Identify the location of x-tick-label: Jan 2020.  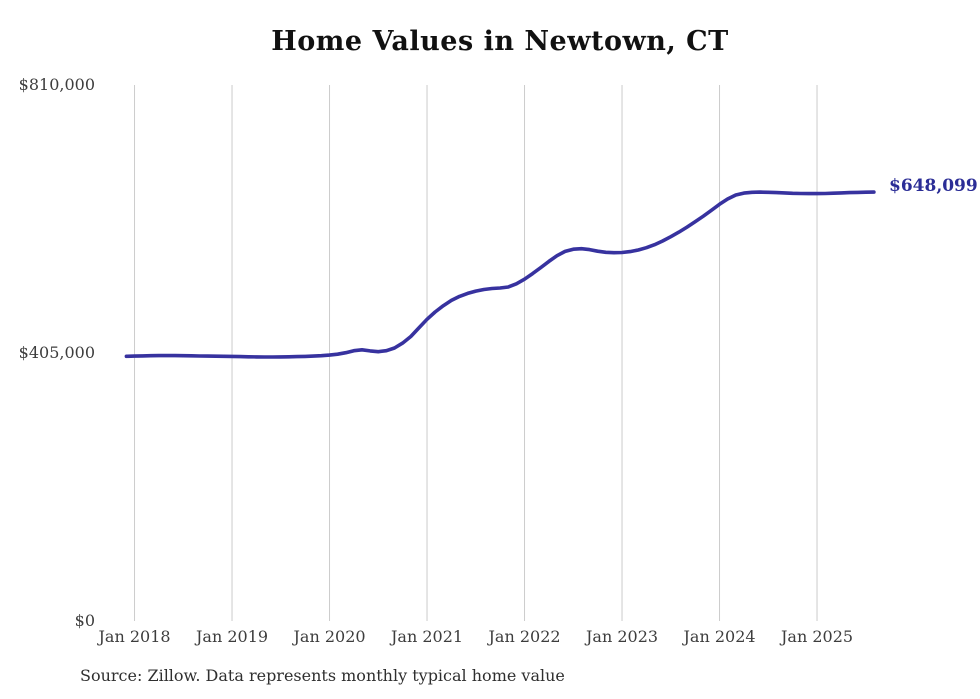
(329, 636).